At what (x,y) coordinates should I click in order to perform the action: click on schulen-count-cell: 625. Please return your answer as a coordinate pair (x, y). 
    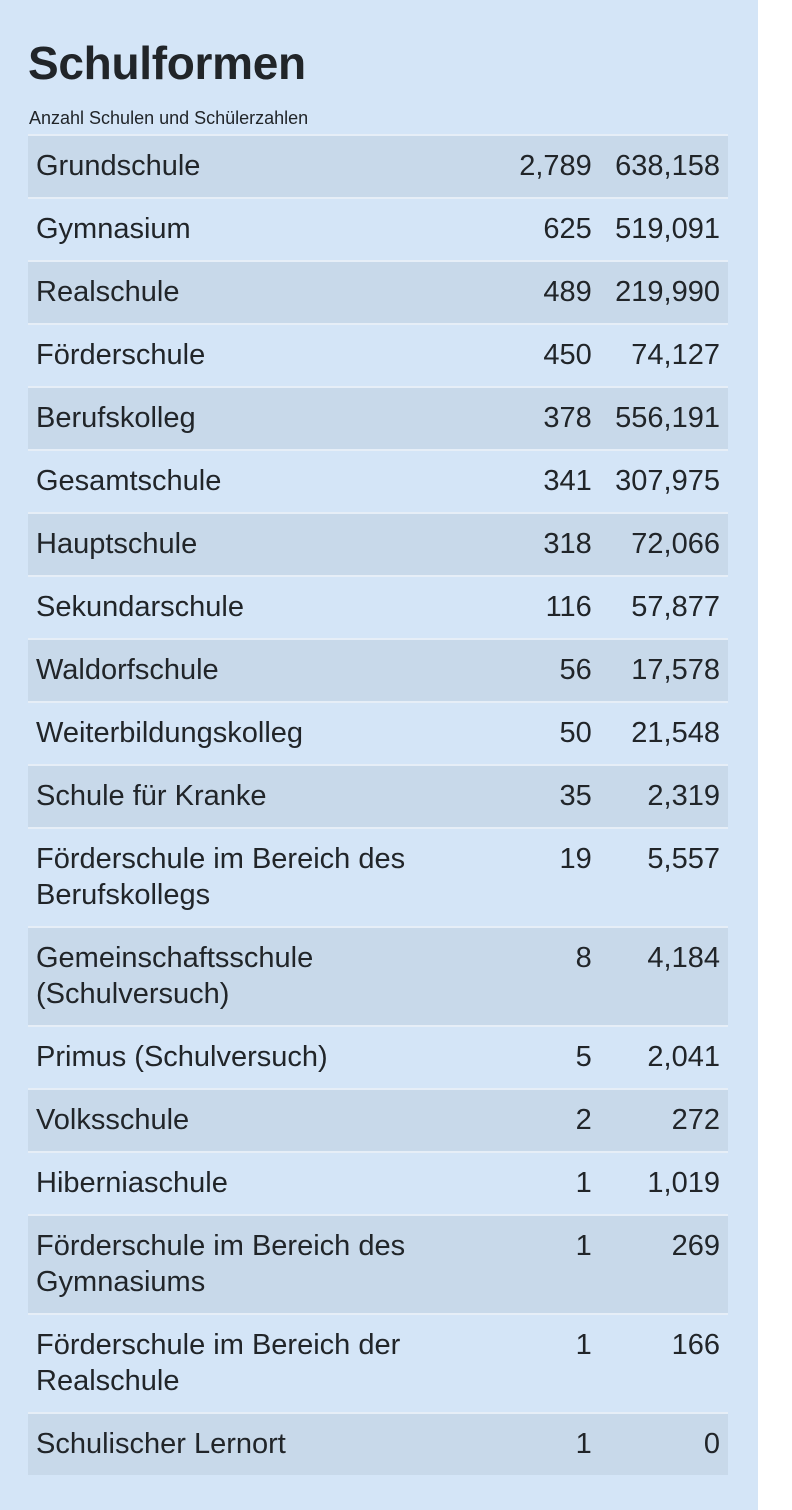
    Looking at the image, I should click on (567, 229).